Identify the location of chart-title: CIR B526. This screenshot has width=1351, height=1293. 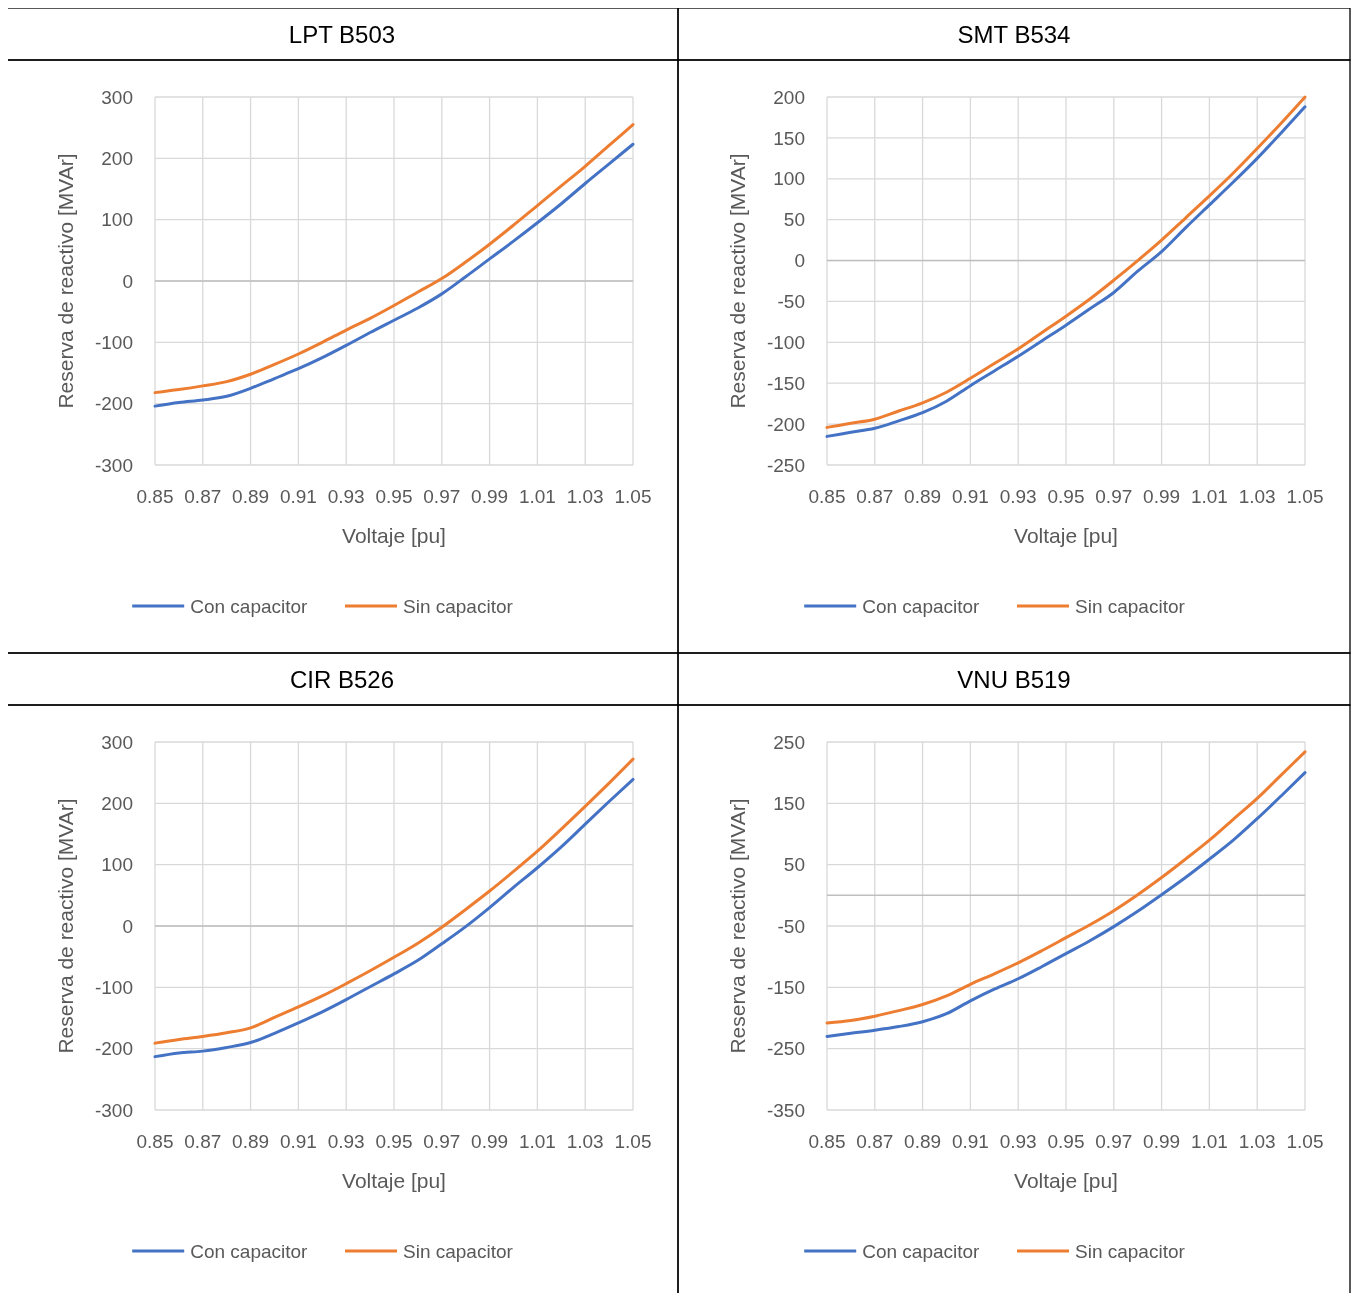
(342, 679).